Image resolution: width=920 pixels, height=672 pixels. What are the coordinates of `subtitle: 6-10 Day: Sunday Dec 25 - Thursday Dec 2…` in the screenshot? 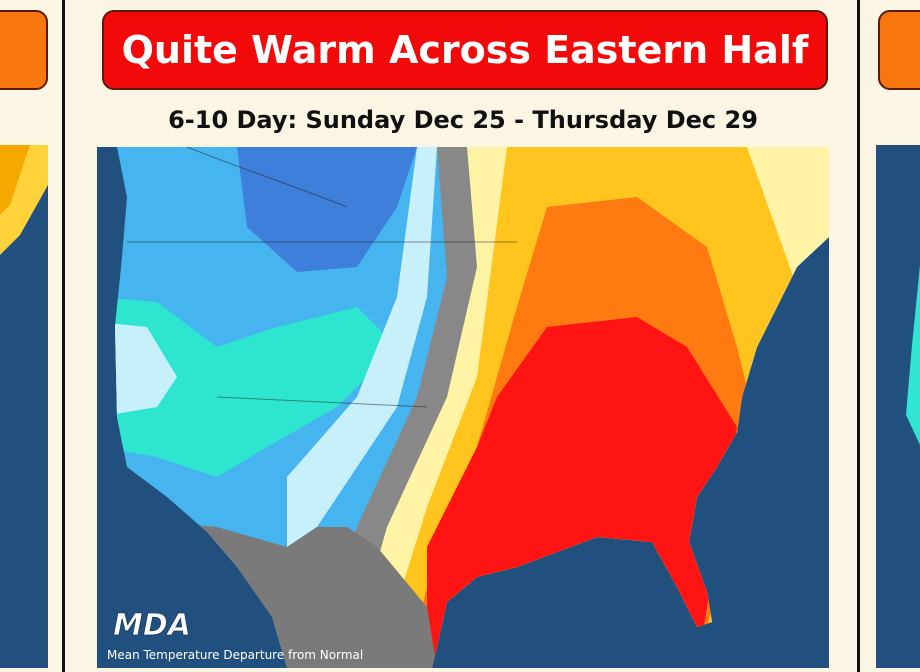 It's located at (463, 120).